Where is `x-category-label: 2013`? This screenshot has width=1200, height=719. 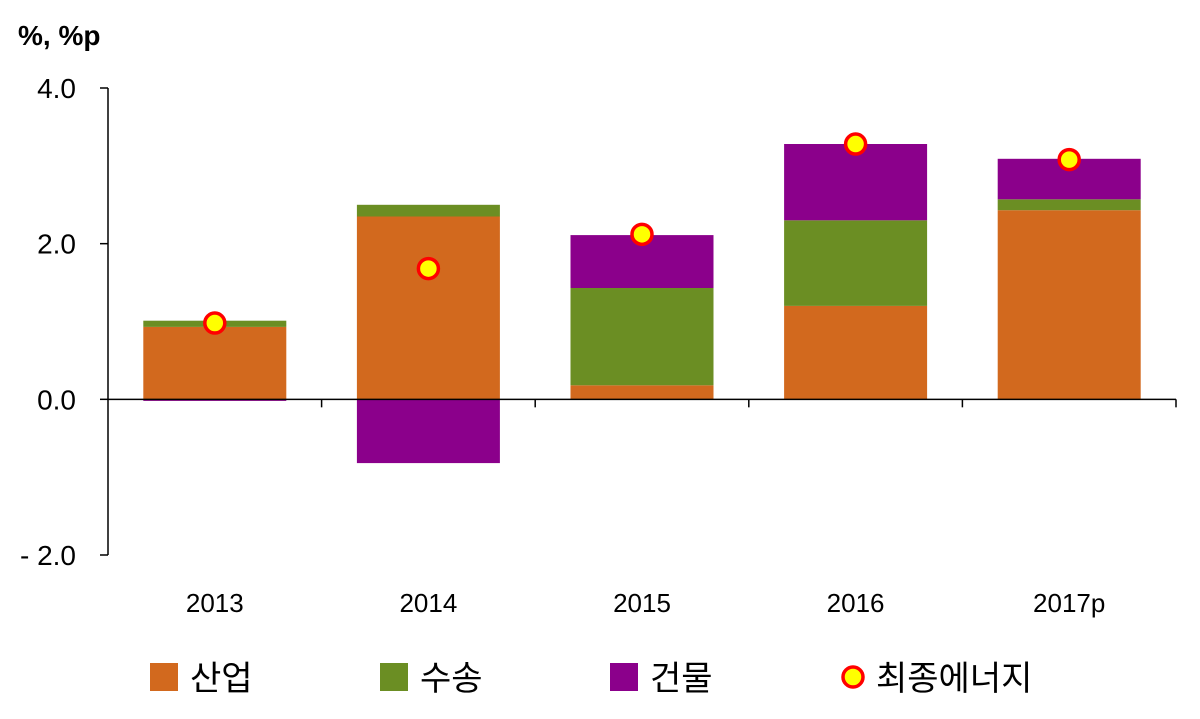 x-category-label: 2013 is located at coordinates (215, 603).